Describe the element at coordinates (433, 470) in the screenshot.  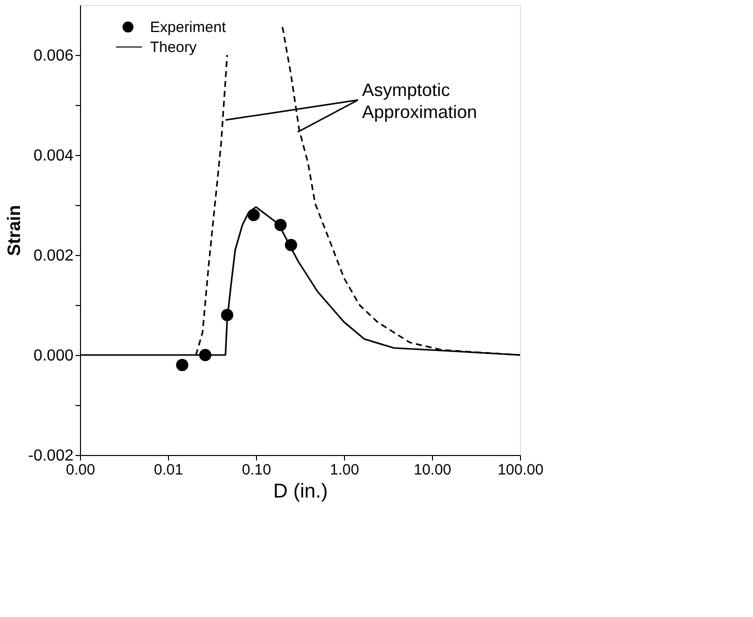
I see `x-tick-label: 10.00` at that location.